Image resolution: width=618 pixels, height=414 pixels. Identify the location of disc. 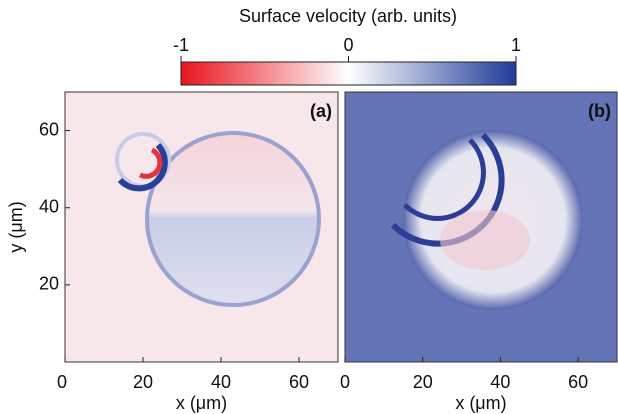
(233, 219).